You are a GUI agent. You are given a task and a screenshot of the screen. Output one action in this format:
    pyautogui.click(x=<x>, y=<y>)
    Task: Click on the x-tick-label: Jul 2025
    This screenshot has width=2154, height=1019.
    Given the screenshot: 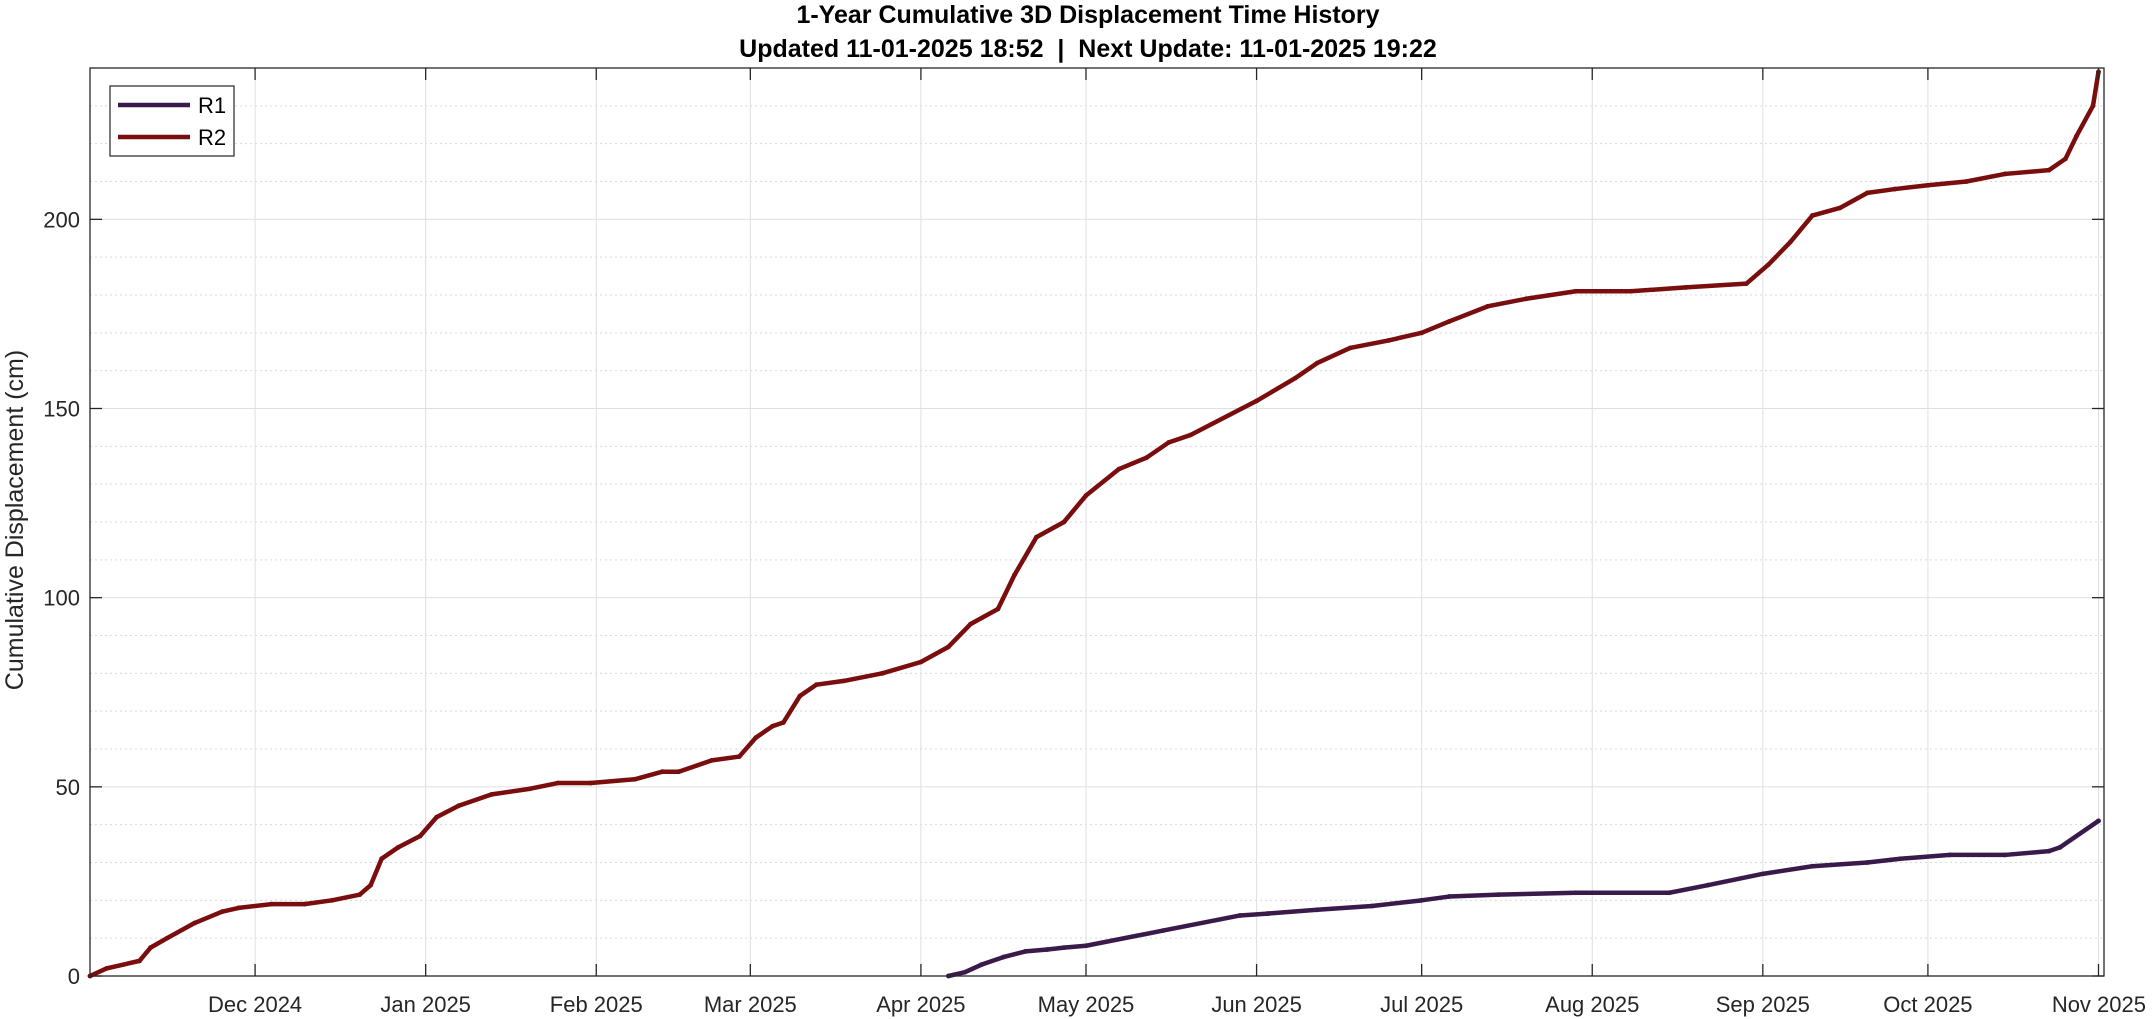 What is the action you would take?
    pyautogui.click(x=1421, y=1004)
    